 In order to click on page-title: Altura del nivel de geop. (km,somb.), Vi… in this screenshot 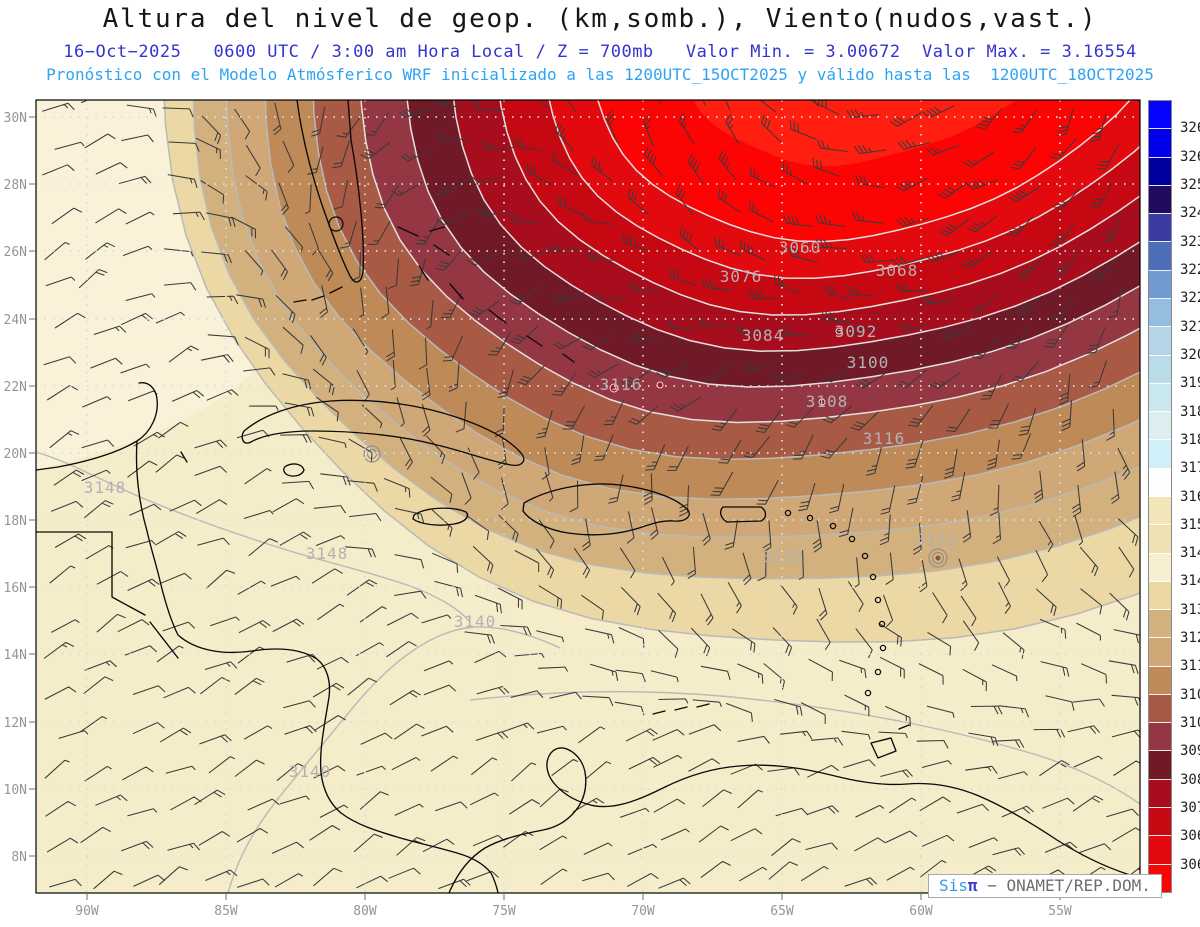, I will do `click(600, 19)`.